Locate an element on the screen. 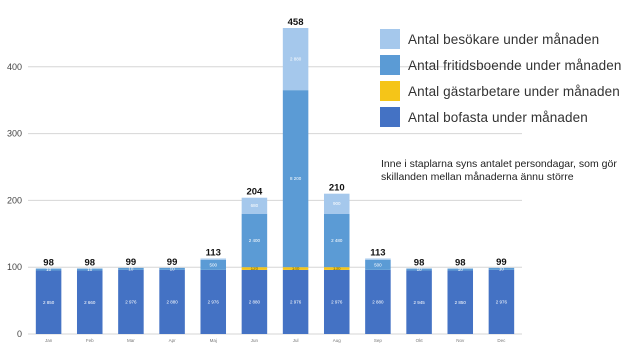 The width and height of the screenshot is (634, 344). legend-item-series-0: Antal bofasta under månaden is located at coordinates (505, 117).